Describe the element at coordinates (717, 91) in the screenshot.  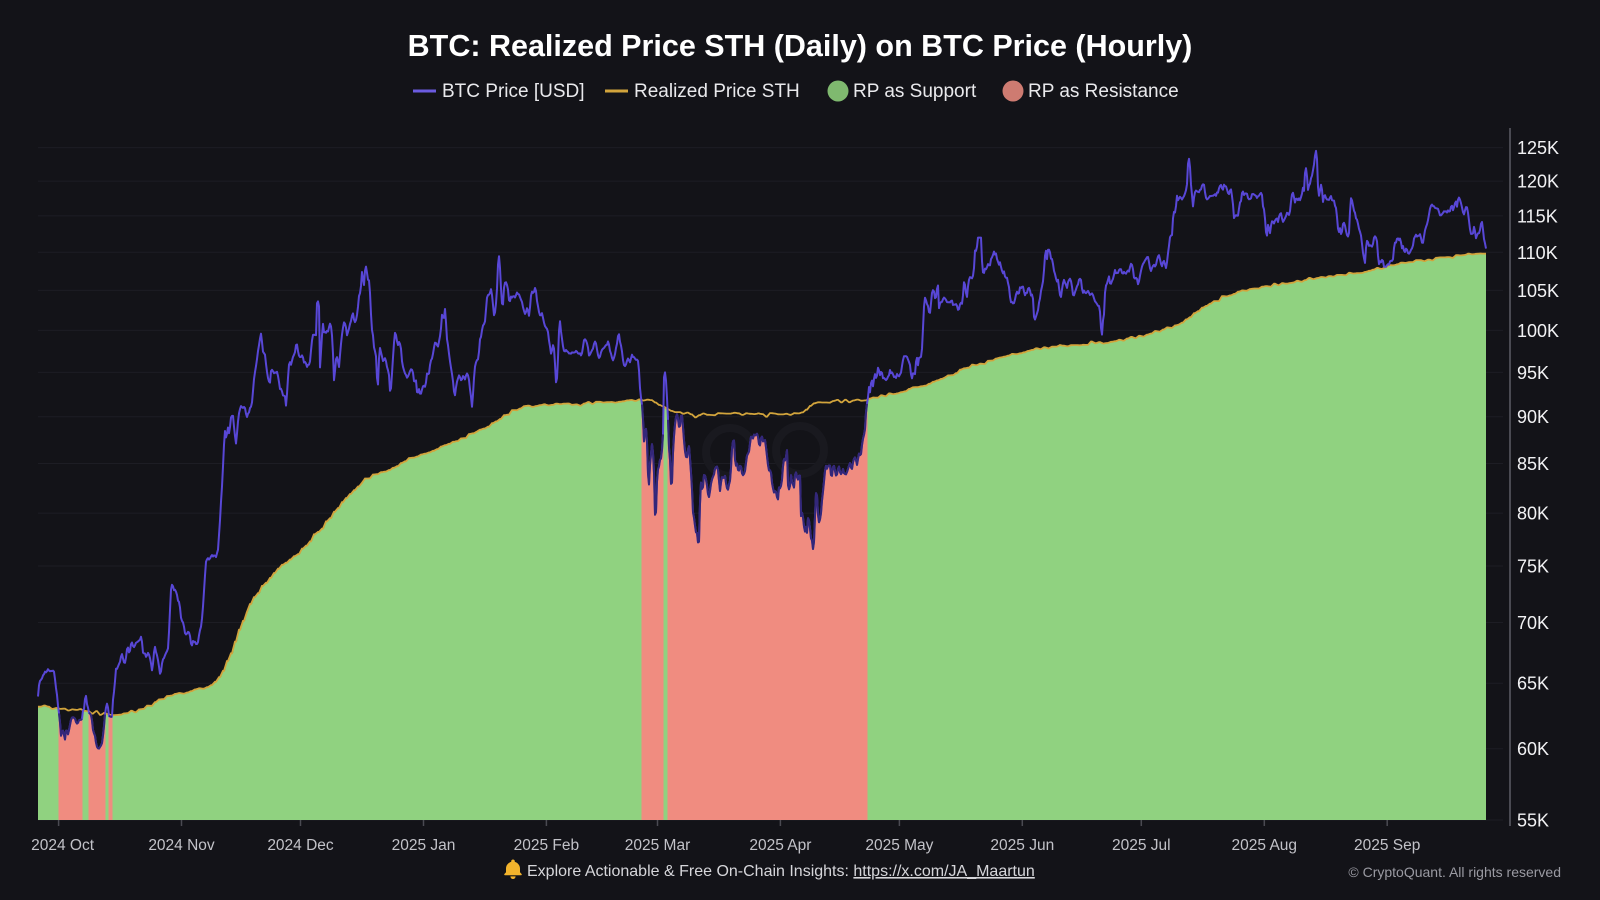
I see `svg-text: Realized Price STH` at that location.